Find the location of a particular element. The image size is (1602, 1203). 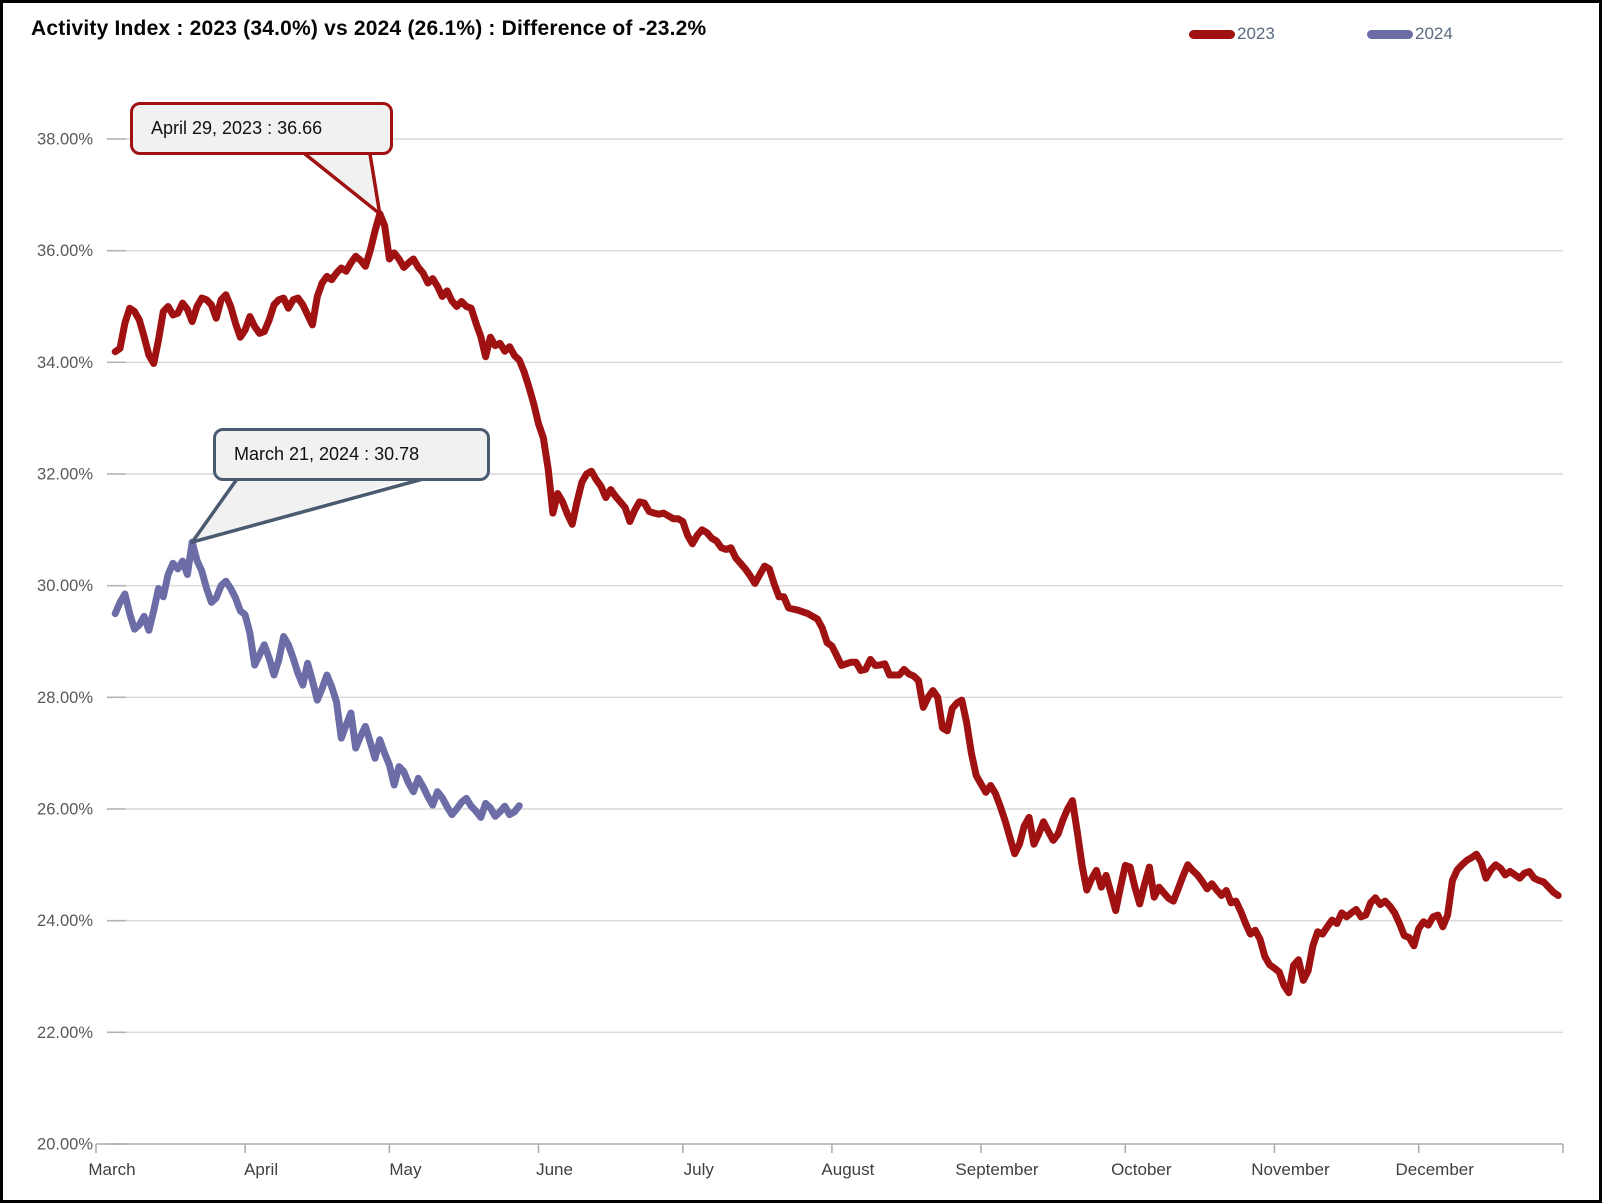

y-tick-label-24: 24.00% is located at coordinates (65, 921).